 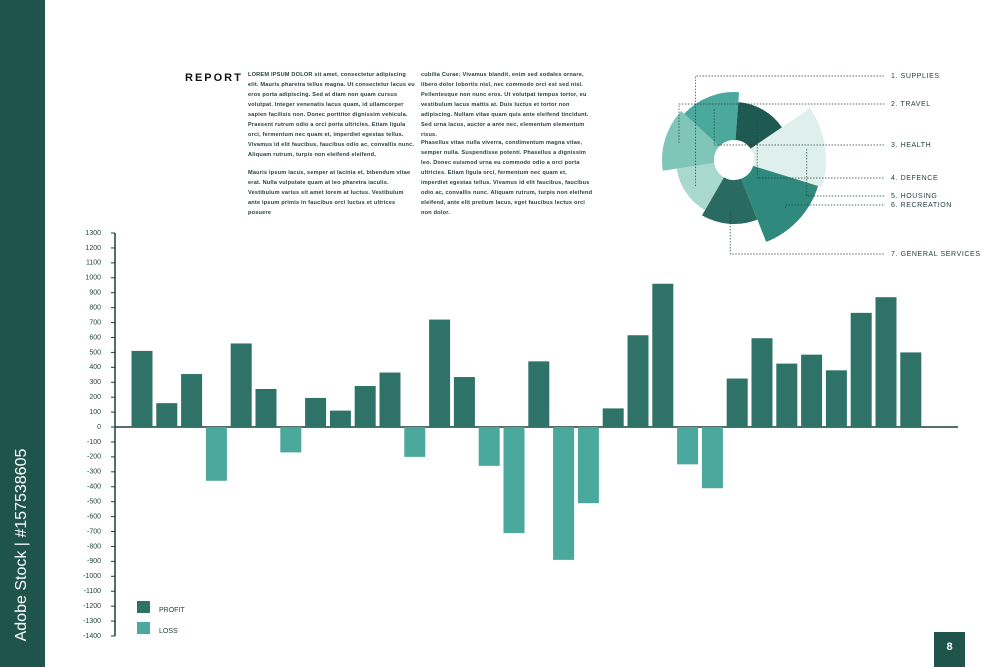 What do you see at coordinates (95, 337) in the screenshot?
I see `y-tick-label: 600` at bounding box center [95, 337].